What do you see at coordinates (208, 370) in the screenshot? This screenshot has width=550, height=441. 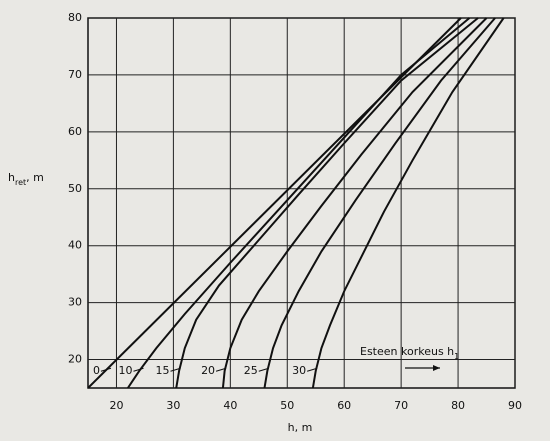 I see `series-label: 20` at bounding box center [208, 370].